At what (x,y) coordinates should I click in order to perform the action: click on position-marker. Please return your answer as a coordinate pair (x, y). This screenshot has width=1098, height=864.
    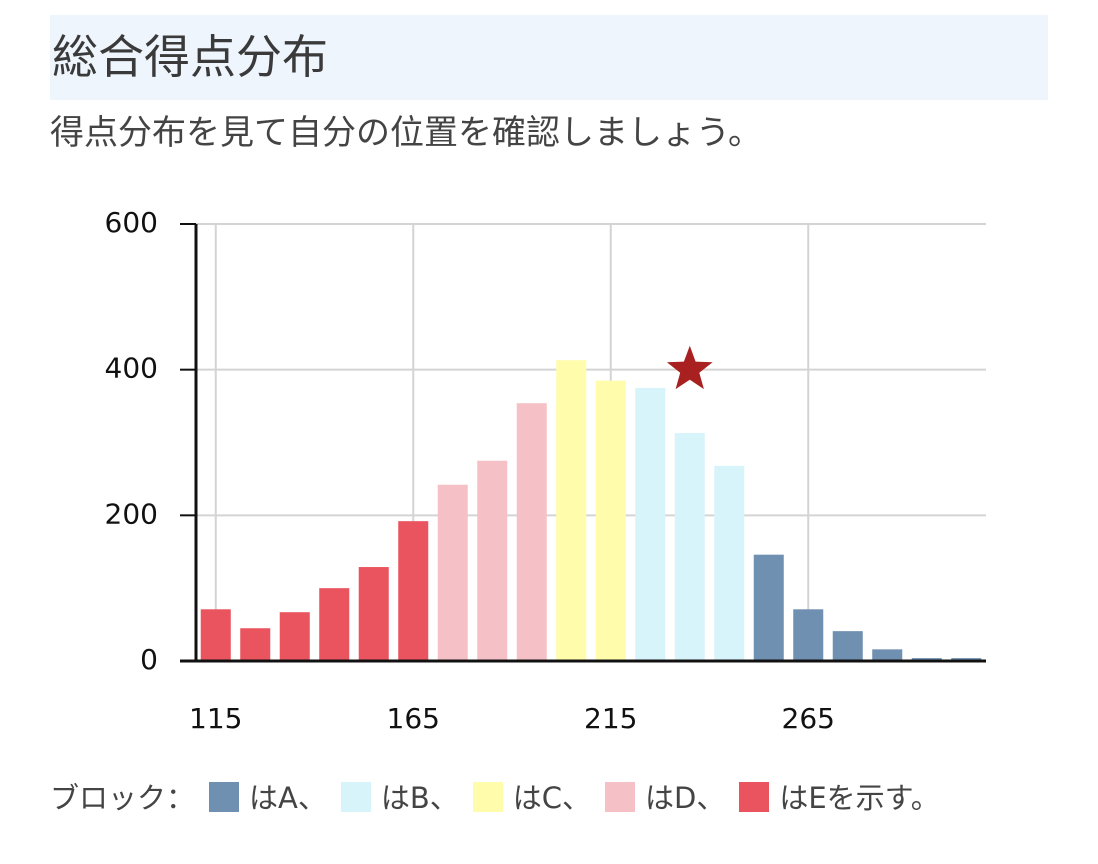
    Looking at the image, I should click on (689, 367).